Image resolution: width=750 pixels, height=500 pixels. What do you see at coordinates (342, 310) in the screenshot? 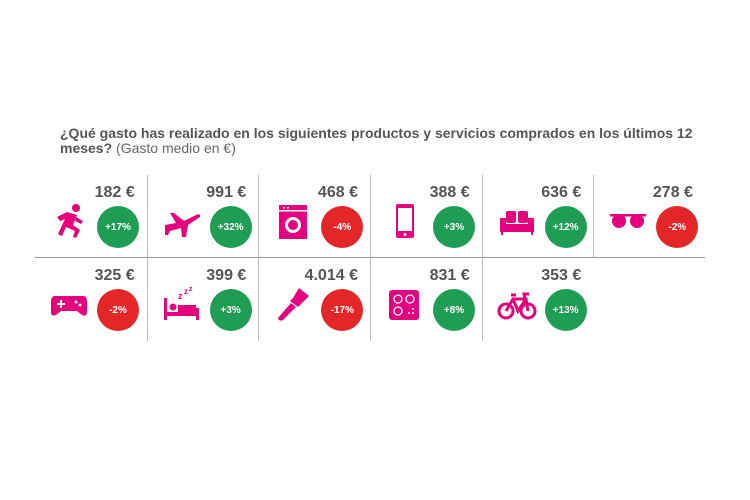
I see `change-badge: -17%` at bounding box center [342, 310].